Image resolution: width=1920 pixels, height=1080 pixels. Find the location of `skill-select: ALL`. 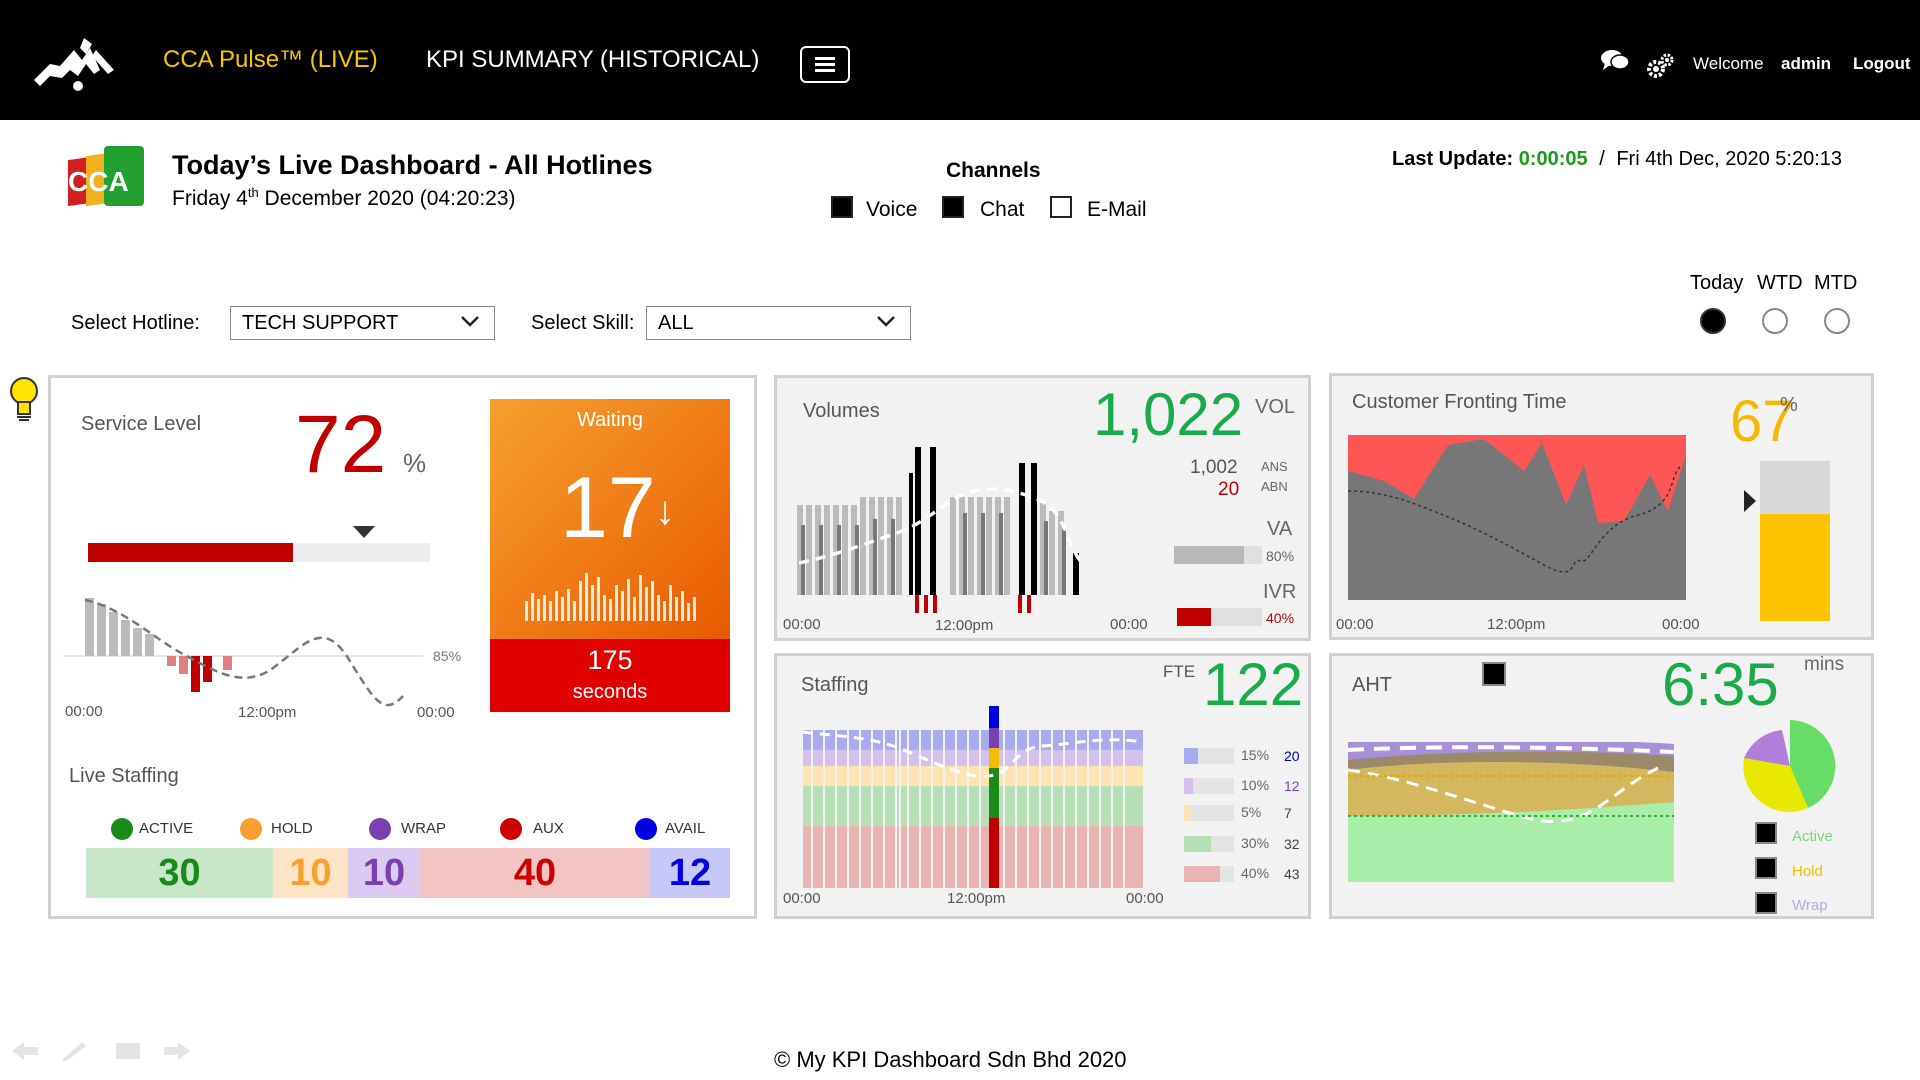

skill-select: ALL is located at coordinates (778, 323).